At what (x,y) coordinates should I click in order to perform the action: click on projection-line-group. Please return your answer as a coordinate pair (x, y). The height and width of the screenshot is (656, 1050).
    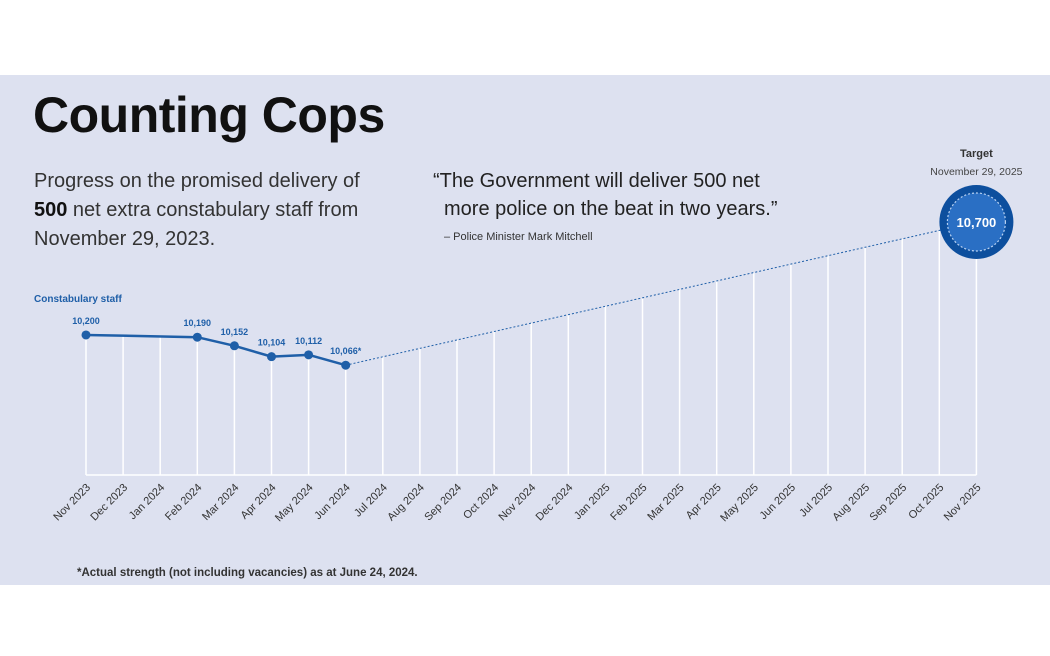
    Looking at the image, I should click on (644, 297).